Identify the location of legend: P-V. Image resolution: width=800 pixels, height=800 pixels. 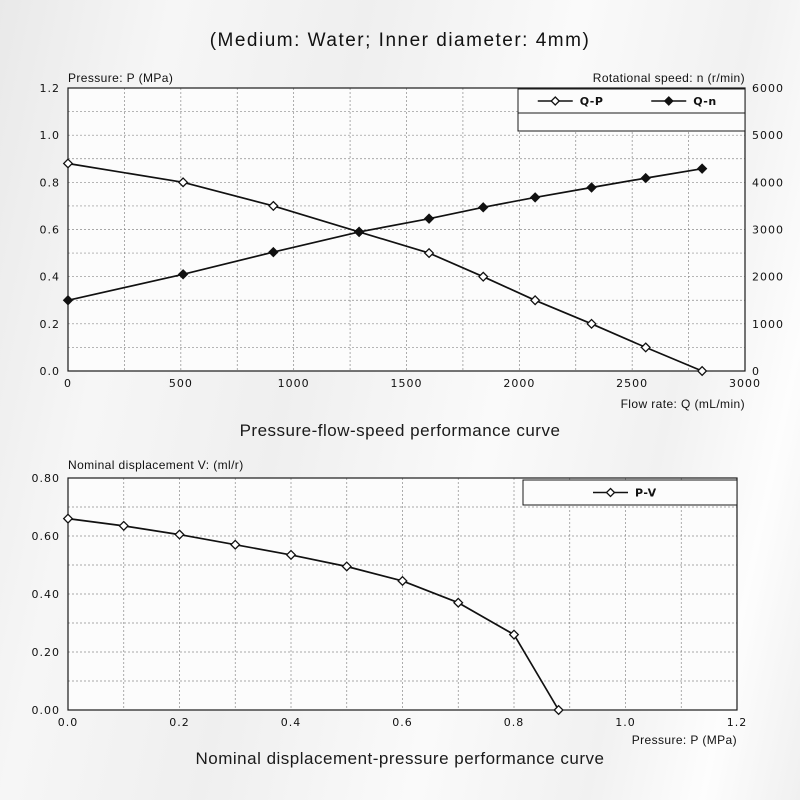
(630, 492).